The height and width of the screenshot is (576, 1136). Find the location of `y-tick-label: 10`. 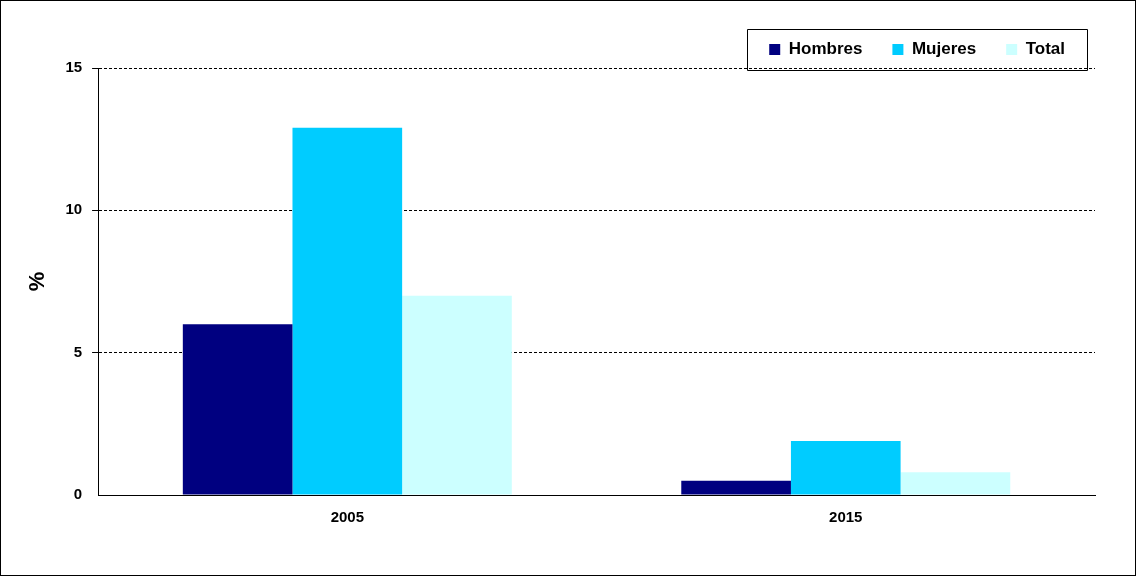

y-tick-label: 10 is located at coordinates (74, 209).